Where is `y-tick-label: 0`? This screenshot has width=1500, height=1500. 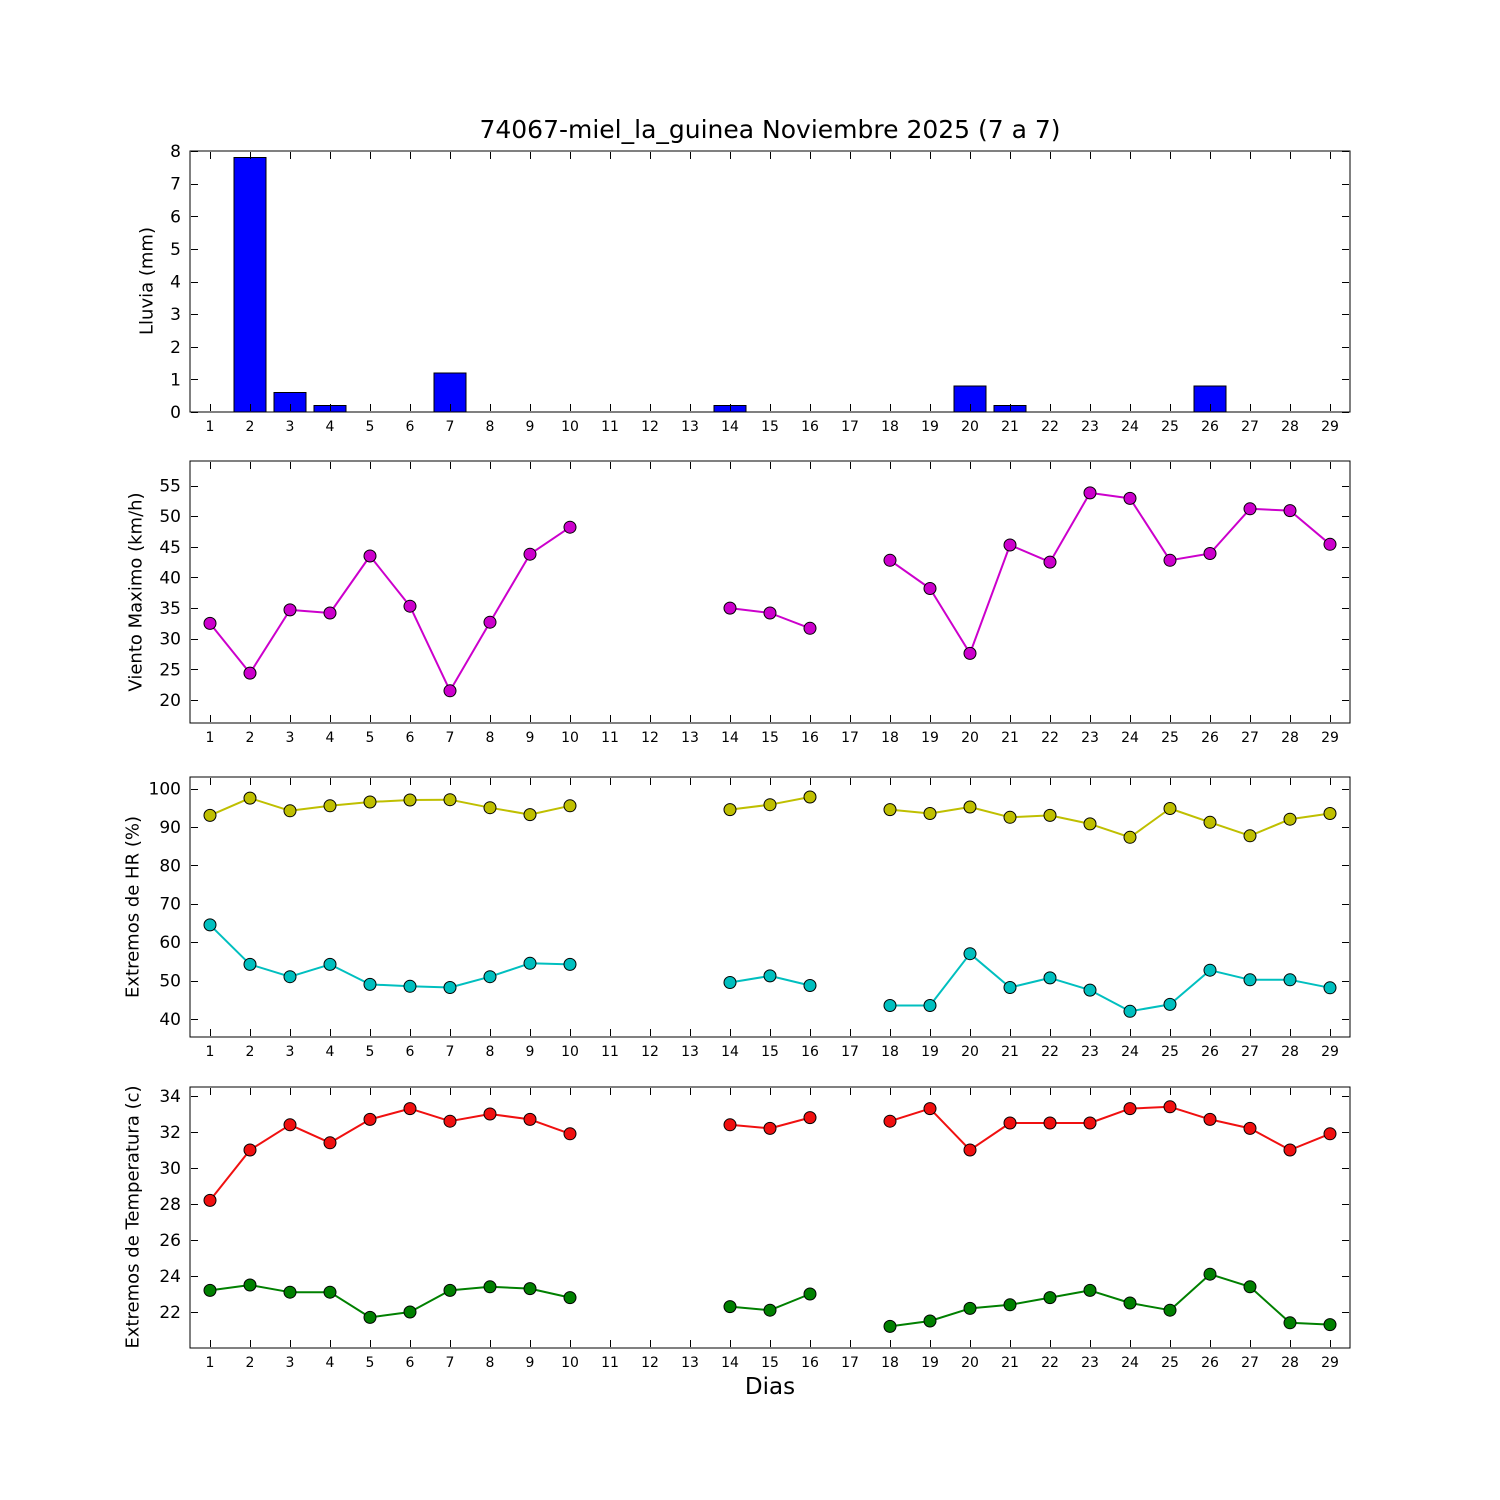
y-tick-label: 0 is located at coordinates (175, 413).